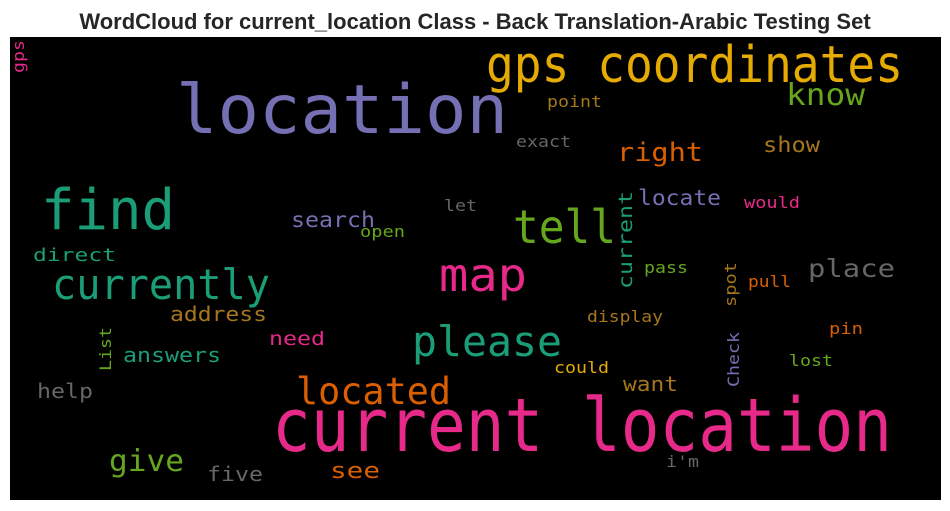 The image size is (950, 511). Describe the element at coordinates (811, 360) in the screenshot. I see `word-lost: lost` at that location.